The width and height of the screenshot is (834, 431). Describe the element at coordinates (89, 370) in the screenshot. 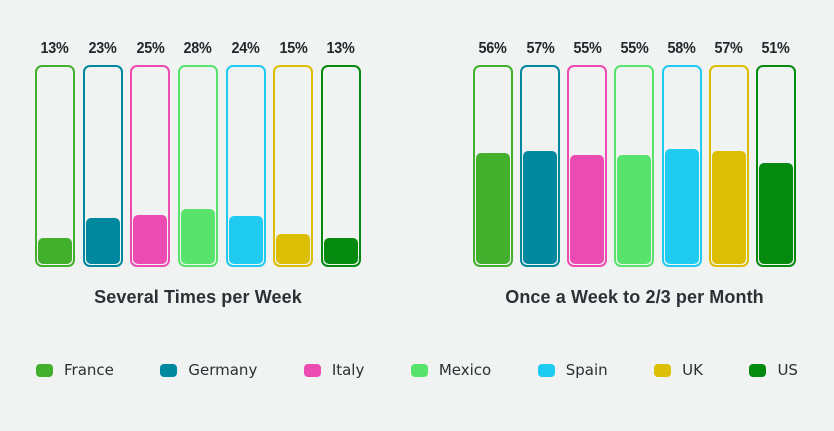

I see `legend-label: France` at that location.